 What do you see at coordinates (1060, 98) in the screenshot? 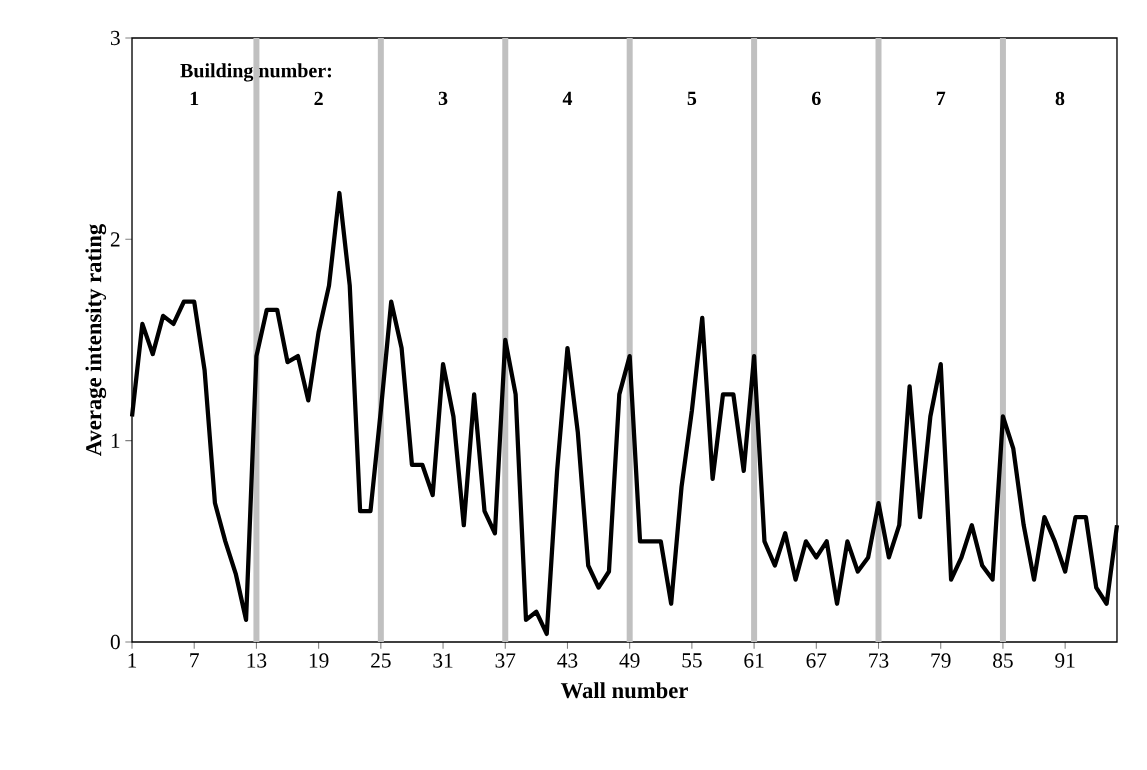
I see `annotation: 8` at bounding box center [1060, 98].